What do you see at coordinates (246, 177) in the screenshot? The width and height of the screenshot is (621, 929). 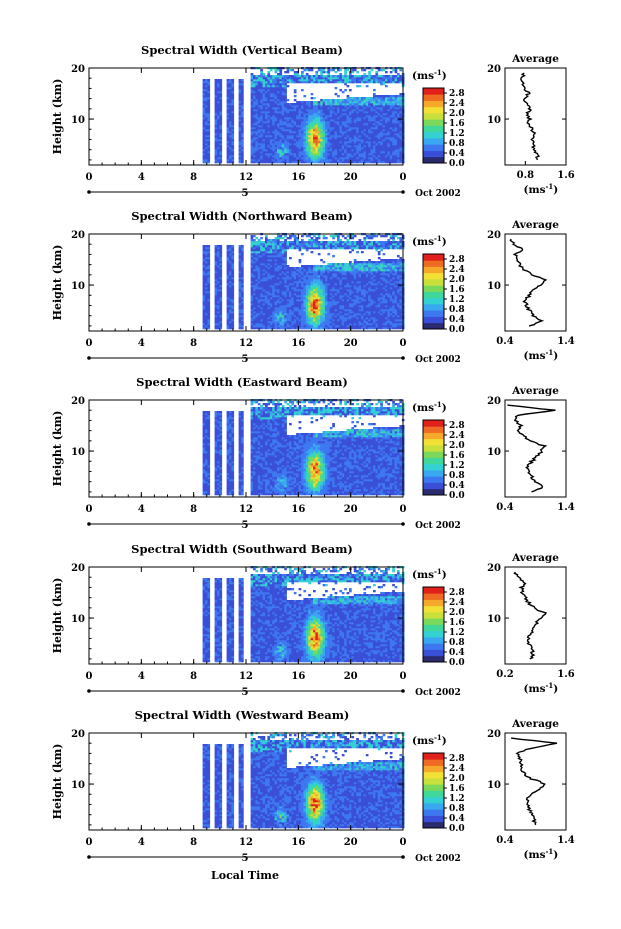 I see `x-tick-label: 12` at bounding box center [246, 177].